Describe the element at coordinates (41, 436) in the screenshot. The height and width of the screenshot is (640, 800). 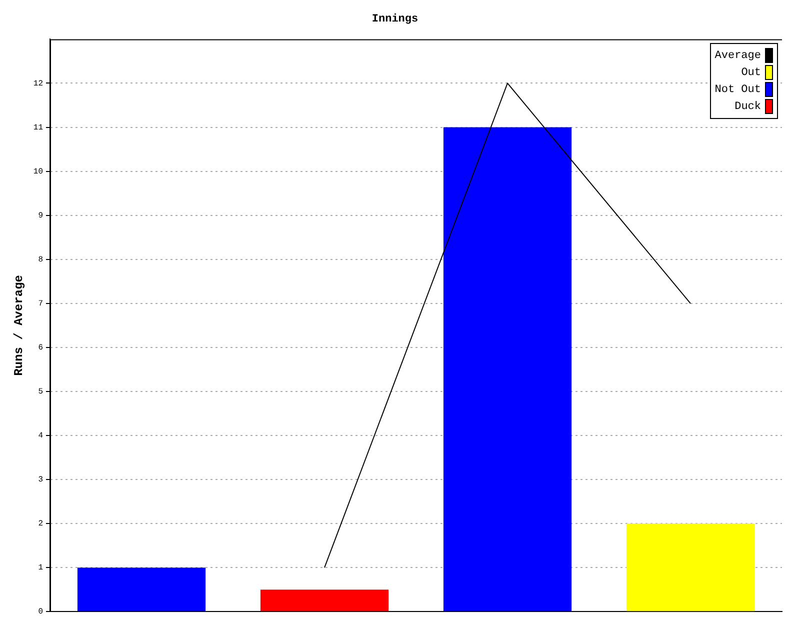
I see `y-tick-label: 4` at that location.